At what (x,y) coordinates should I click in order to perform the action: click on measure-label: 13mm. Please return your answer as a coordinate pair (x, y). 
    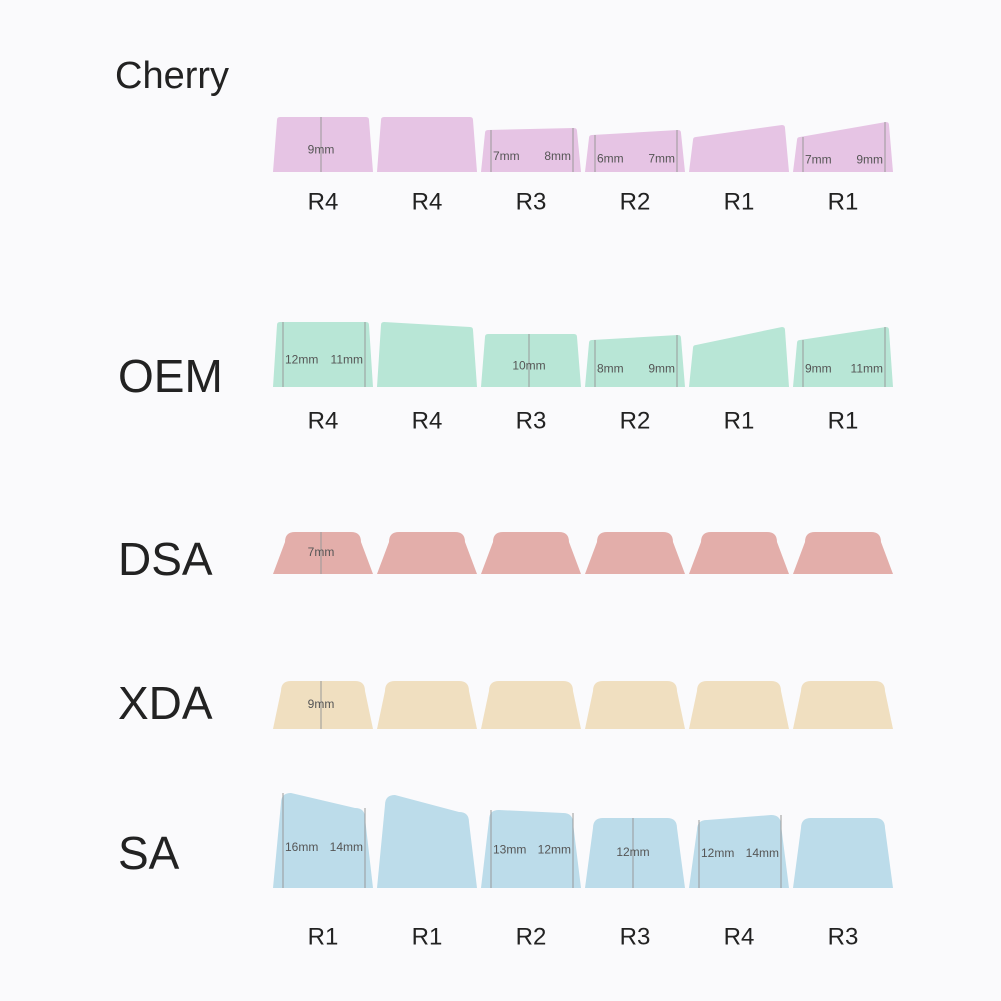
    Looking at the image, I should click on (509, 850).